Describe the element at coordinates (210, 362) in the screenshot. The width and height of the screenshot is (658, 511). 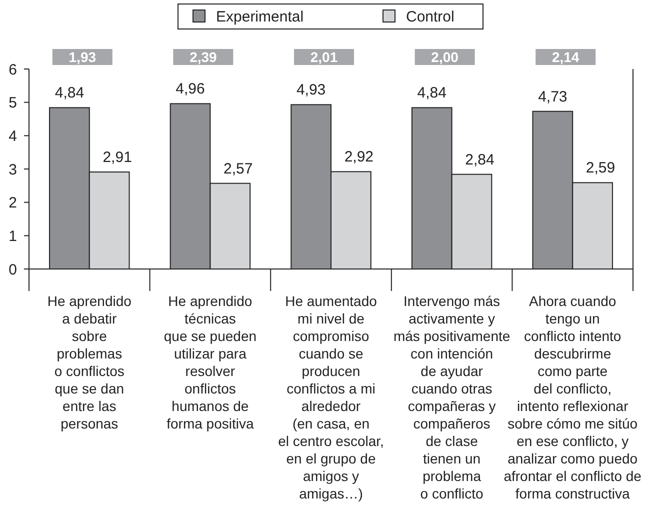
I see `x-tick-label: He aprendido técnicas que se pueden utilizar para resolver onflictos humanos de forma positiva` at that location.